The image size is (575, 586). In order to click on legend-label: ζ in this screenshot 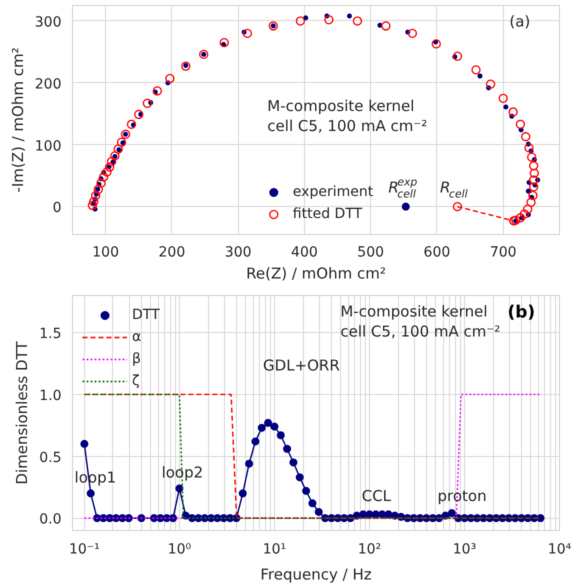, I will do `click(136, 381)`.